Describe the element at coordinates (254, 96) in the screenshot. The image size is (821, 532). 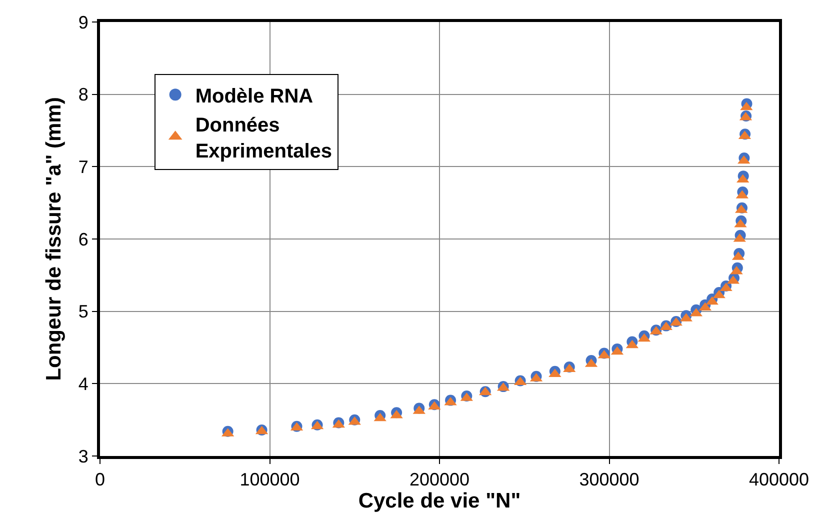
I see `legend-label: Modèle RNA` at that location.